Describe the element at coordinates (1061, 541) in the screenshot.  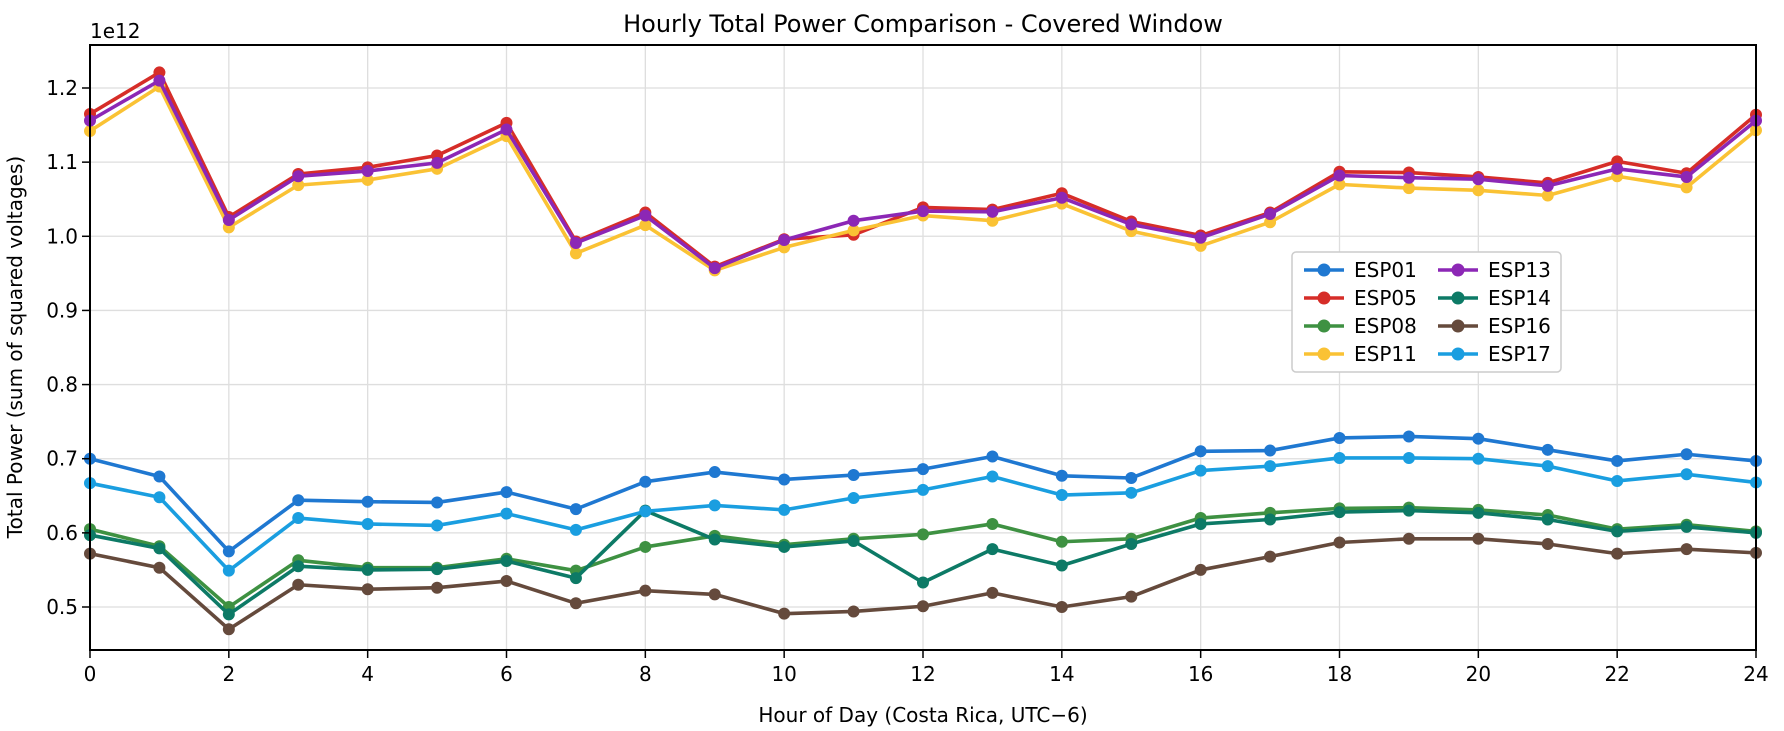
I see `series-ESP08-marker-h14` at that location.